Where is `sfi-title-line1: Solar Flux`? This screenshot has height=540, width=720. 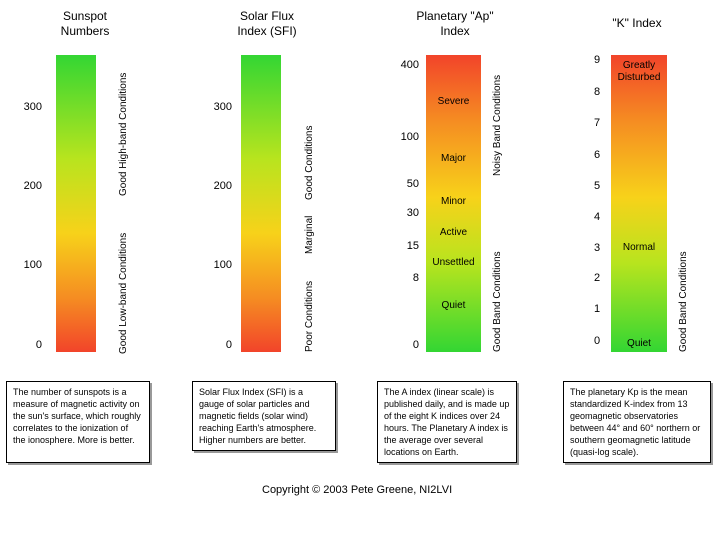
sfi-title-line1: Solar Flux is located at coordinates (267, 16).